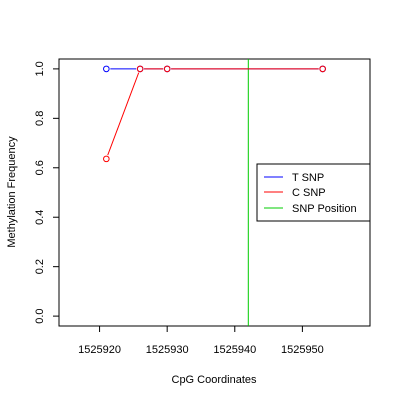 Image resolution: width=400 pixels, height=400 pixels. What do you see at coordinates (40, 315) in the screenshot?
I see `y-tick-label: 0.0` at bounding box center [40, 315].